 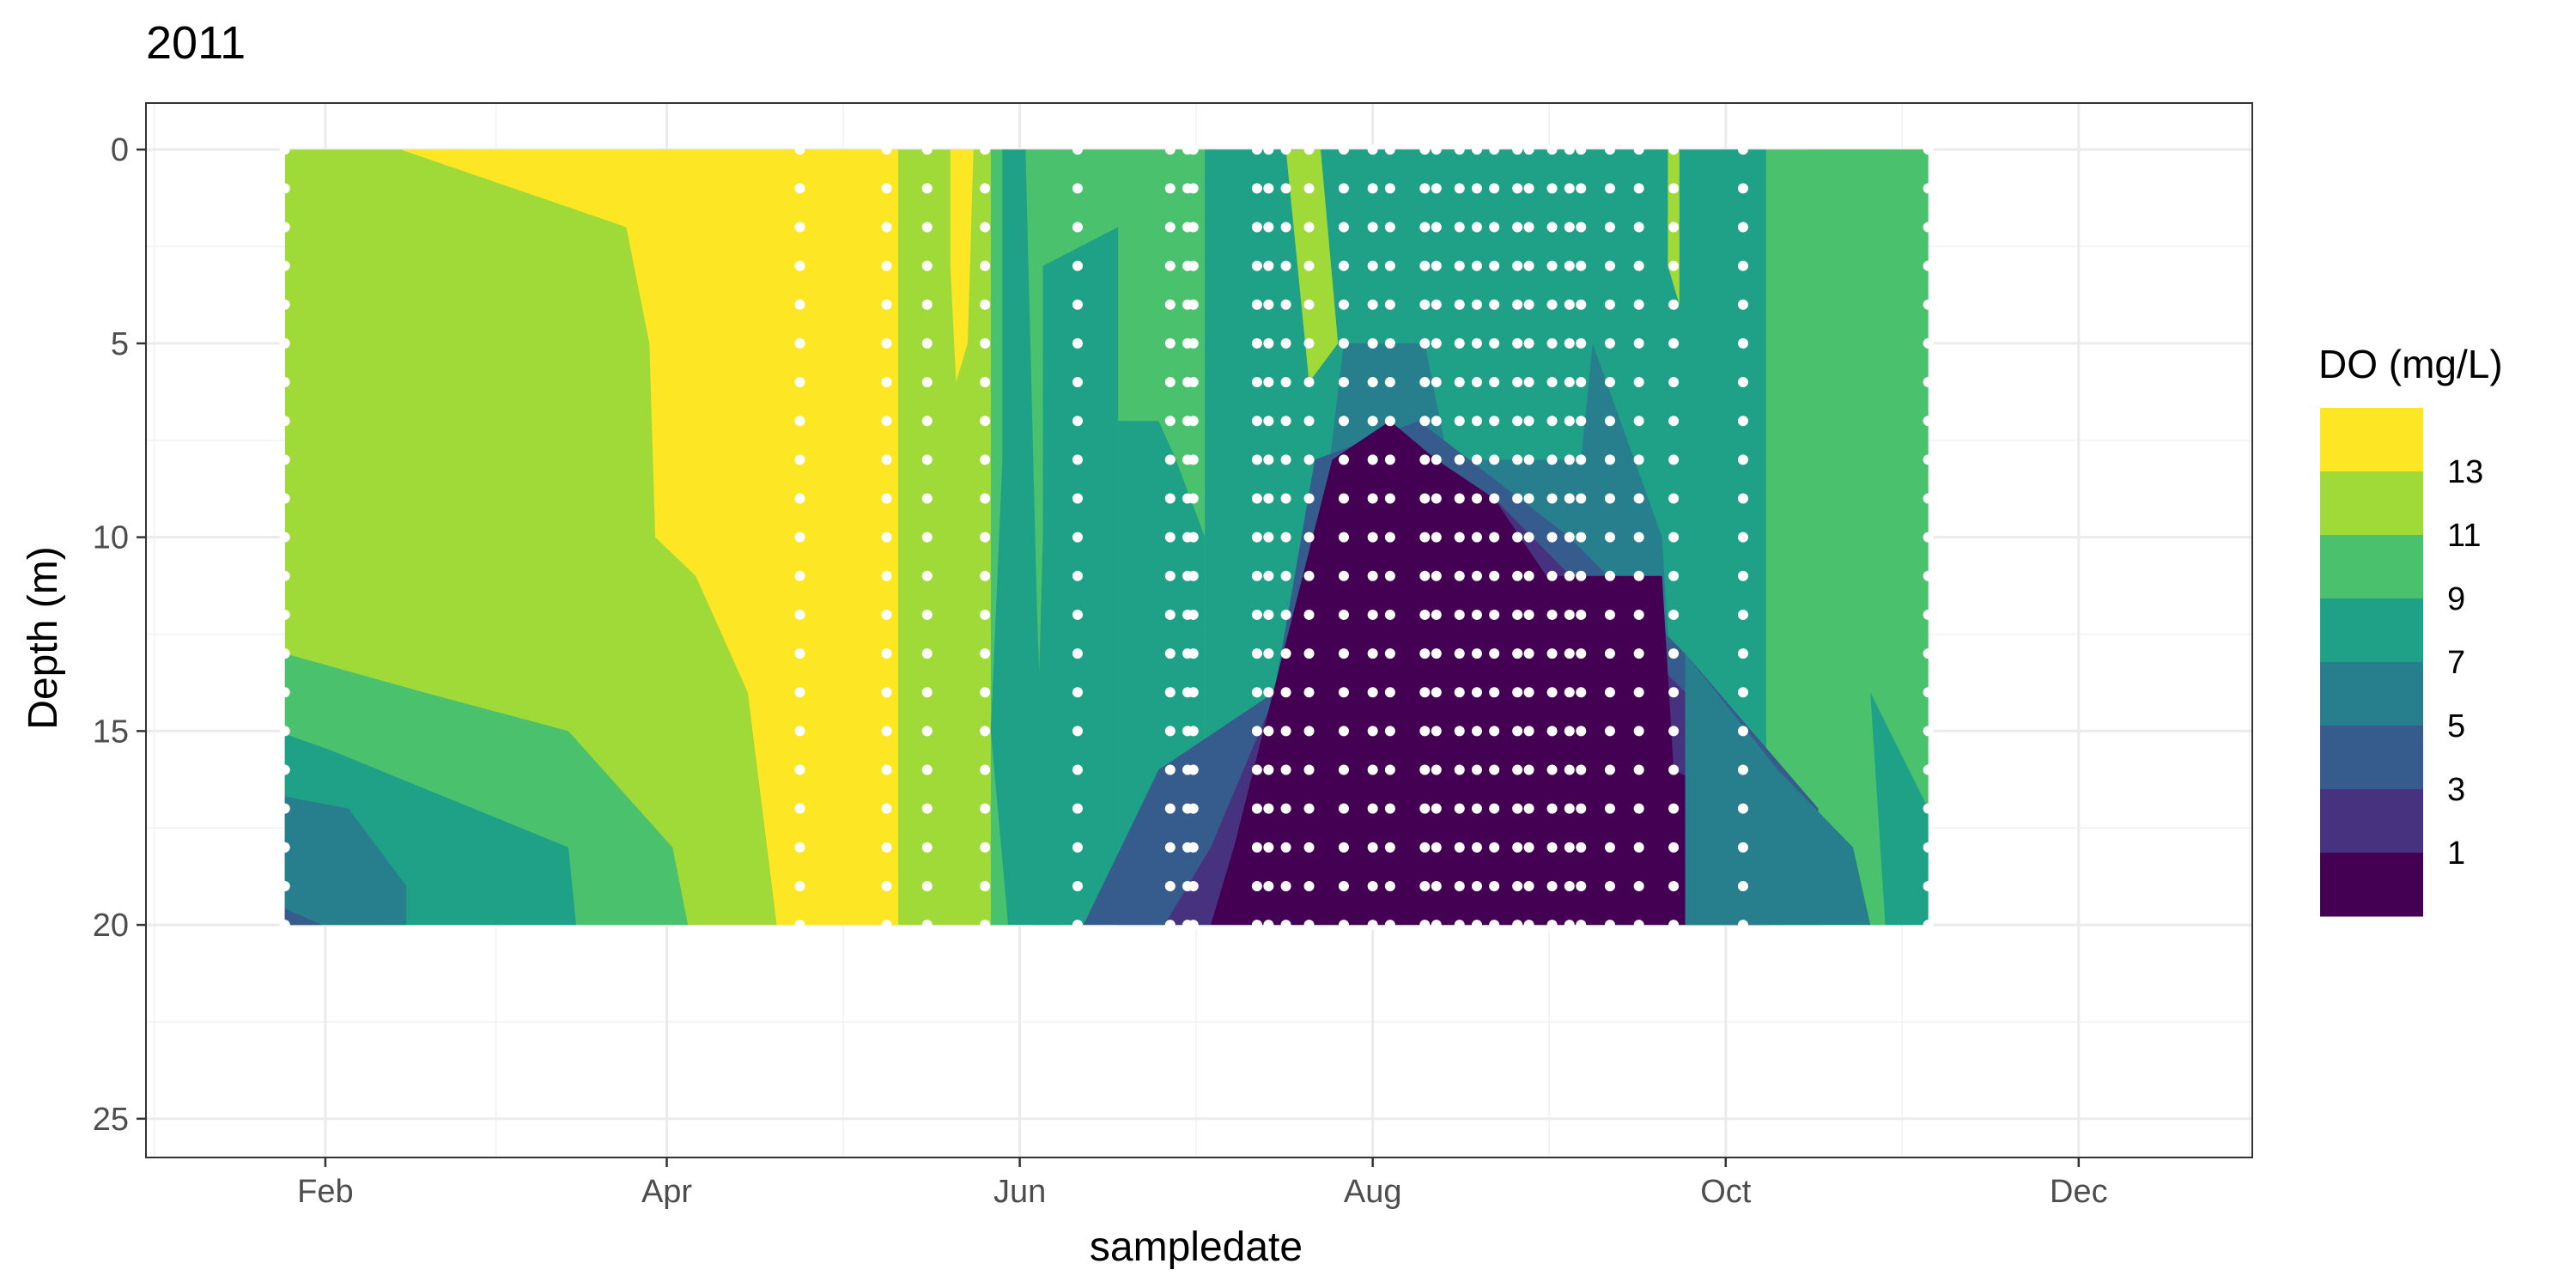 I want to click on legend-title: DO (mg/L), so click(x=2411, y=364).